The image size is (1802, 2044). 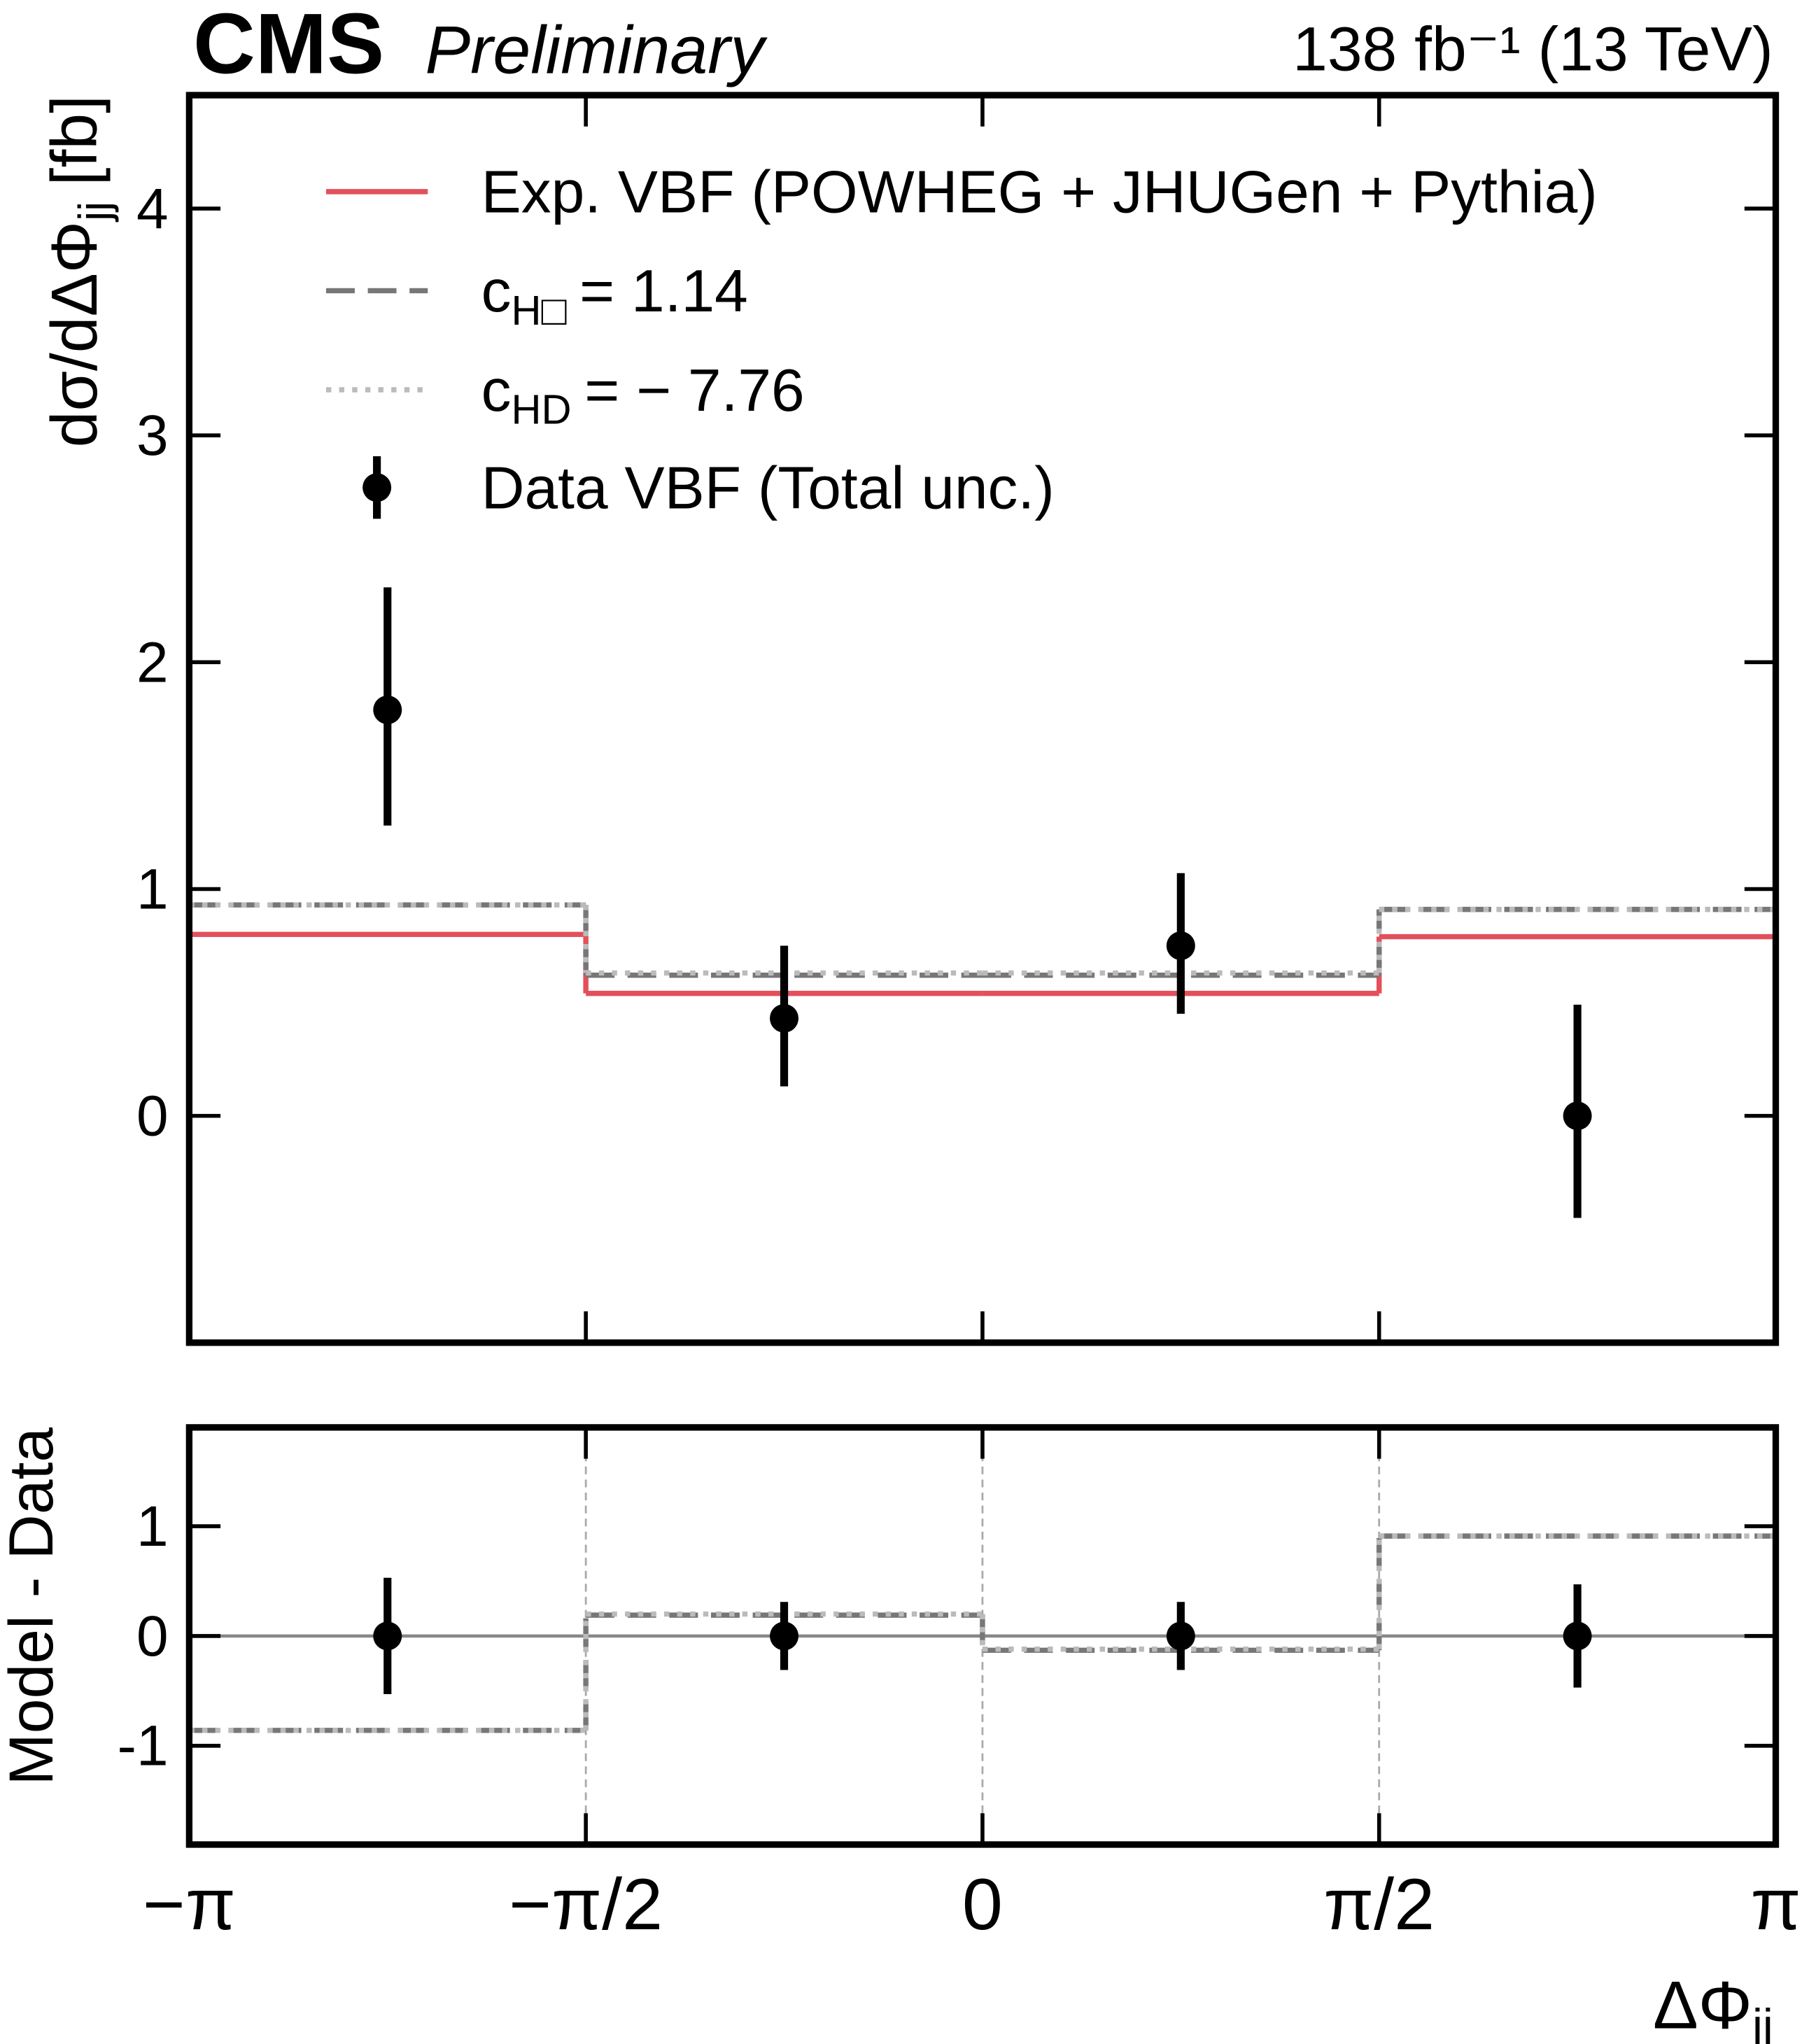 I want to click on x-tick-label: π, so click(x=1776, y=1905).